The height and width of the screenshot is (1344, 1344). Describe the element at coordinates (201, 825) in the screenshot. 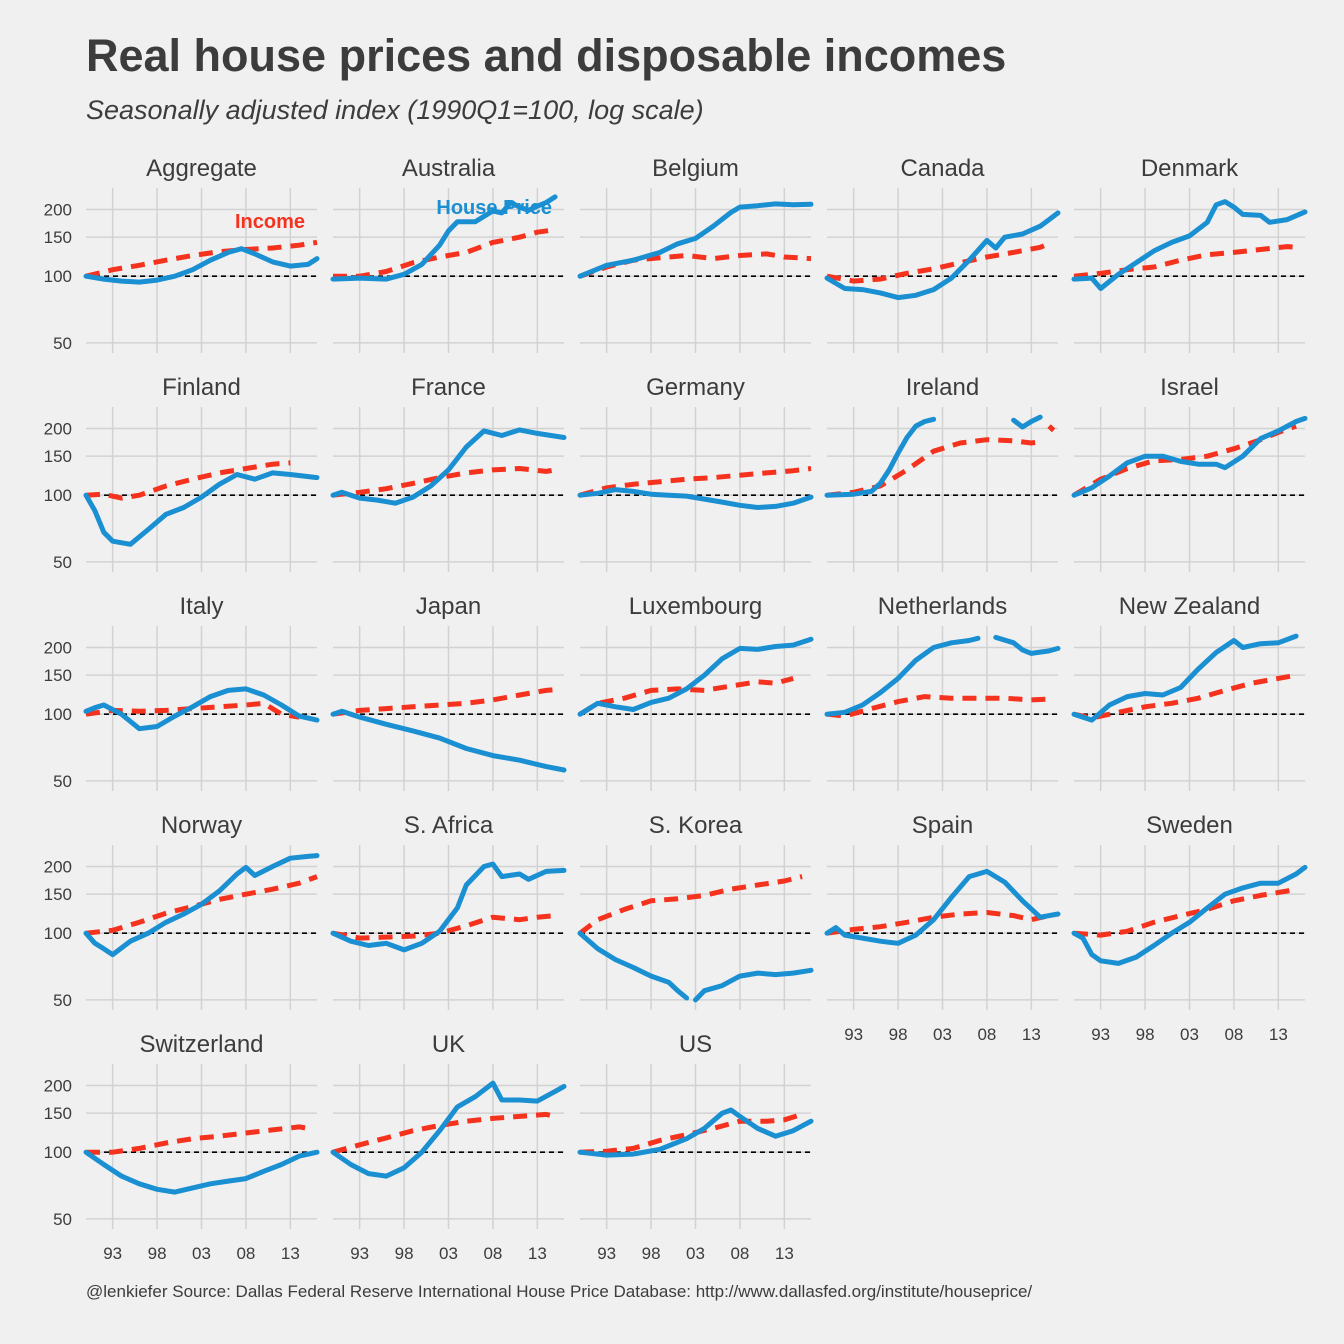

I see `panel-title: Norway` at that location.